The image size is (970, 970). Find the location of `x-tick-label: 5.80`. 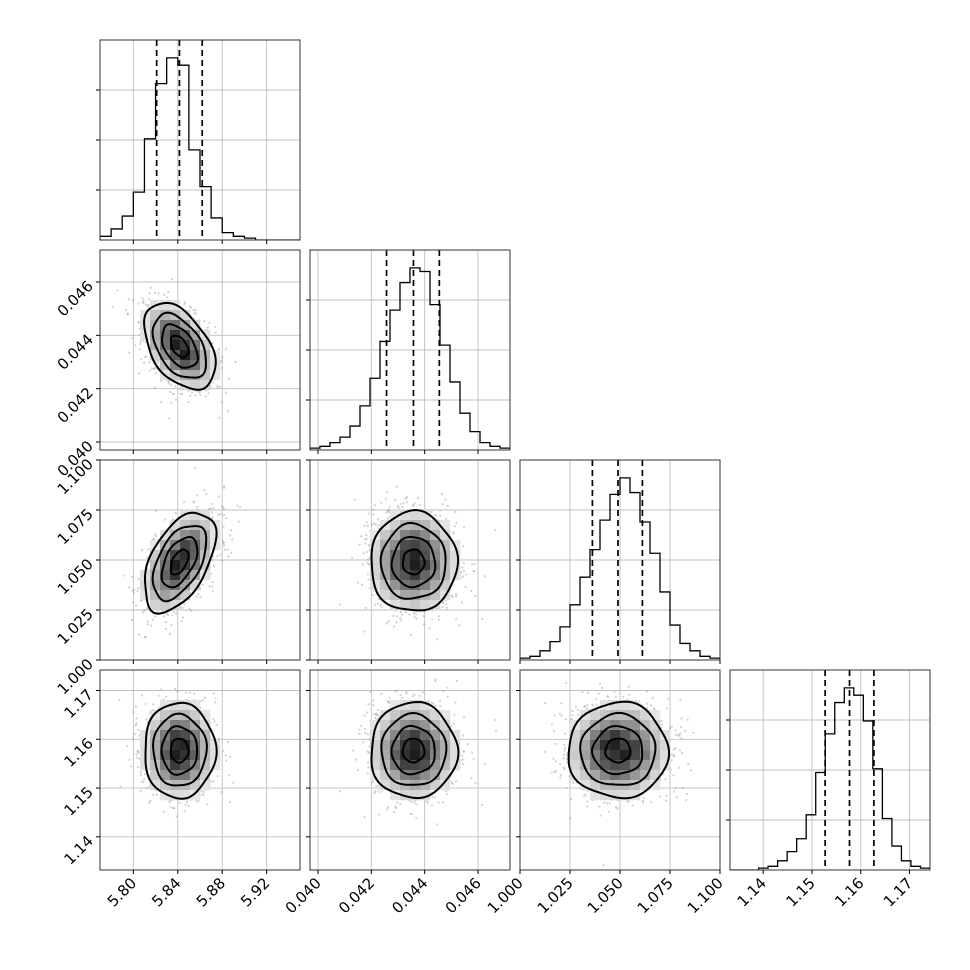

x-tick-label: 5.80 is located at coordinates (122, 892).